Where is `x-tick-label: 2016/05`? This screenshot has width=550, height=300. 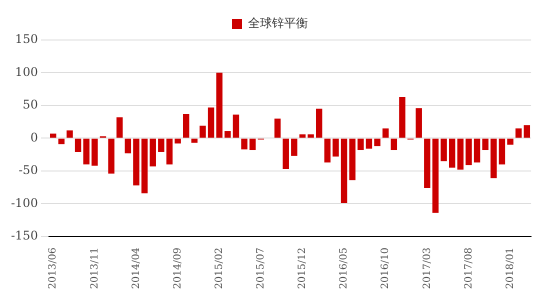
x-tick-label: 2016/05 is located at coordinates (344, 268).